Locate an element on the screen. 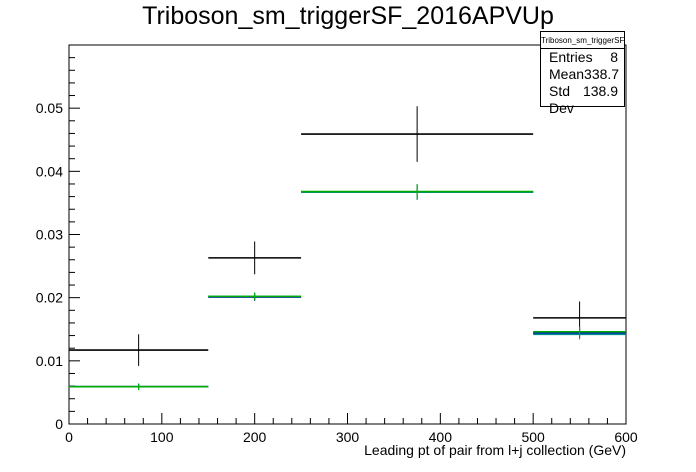 The width and height of the screenshot is (696, 472). y-tick-label: 0.01 is located at coordinates (49, 361).